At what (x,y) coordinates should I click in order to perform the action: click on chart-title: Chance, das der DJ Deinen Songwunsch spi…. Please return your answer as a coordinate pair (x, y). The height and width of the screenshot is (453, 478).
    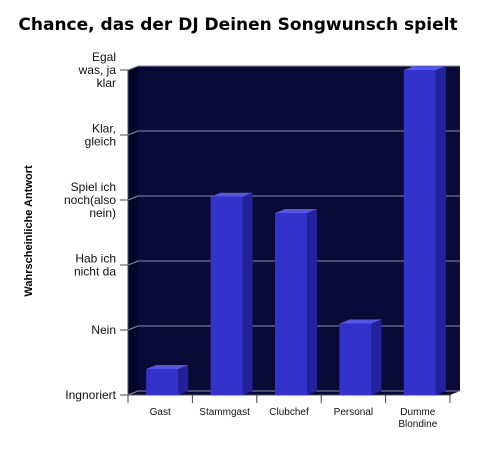
    Looking at the image, I should click on (237, 25).